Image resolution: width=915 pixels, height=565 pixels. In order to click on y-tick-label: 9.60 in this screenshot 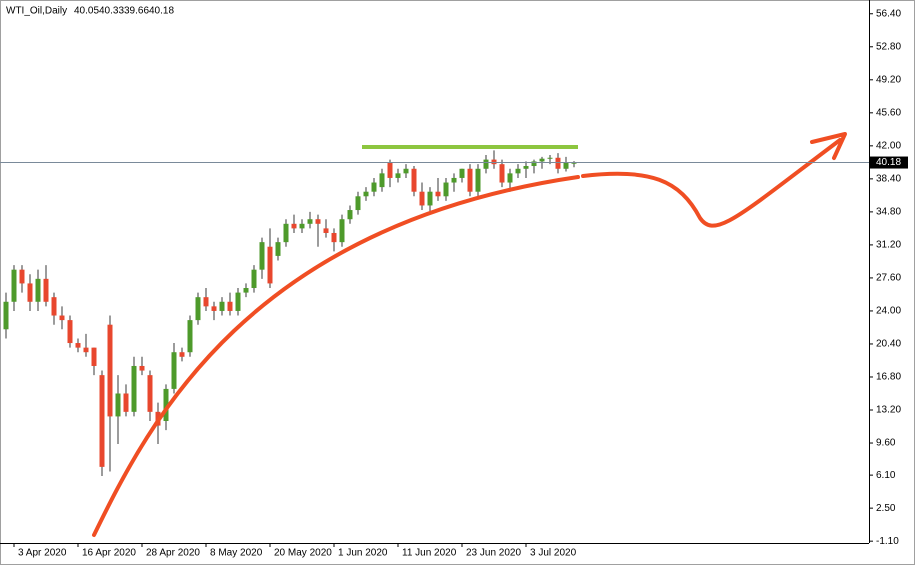, I will do `click(886, 443)`.